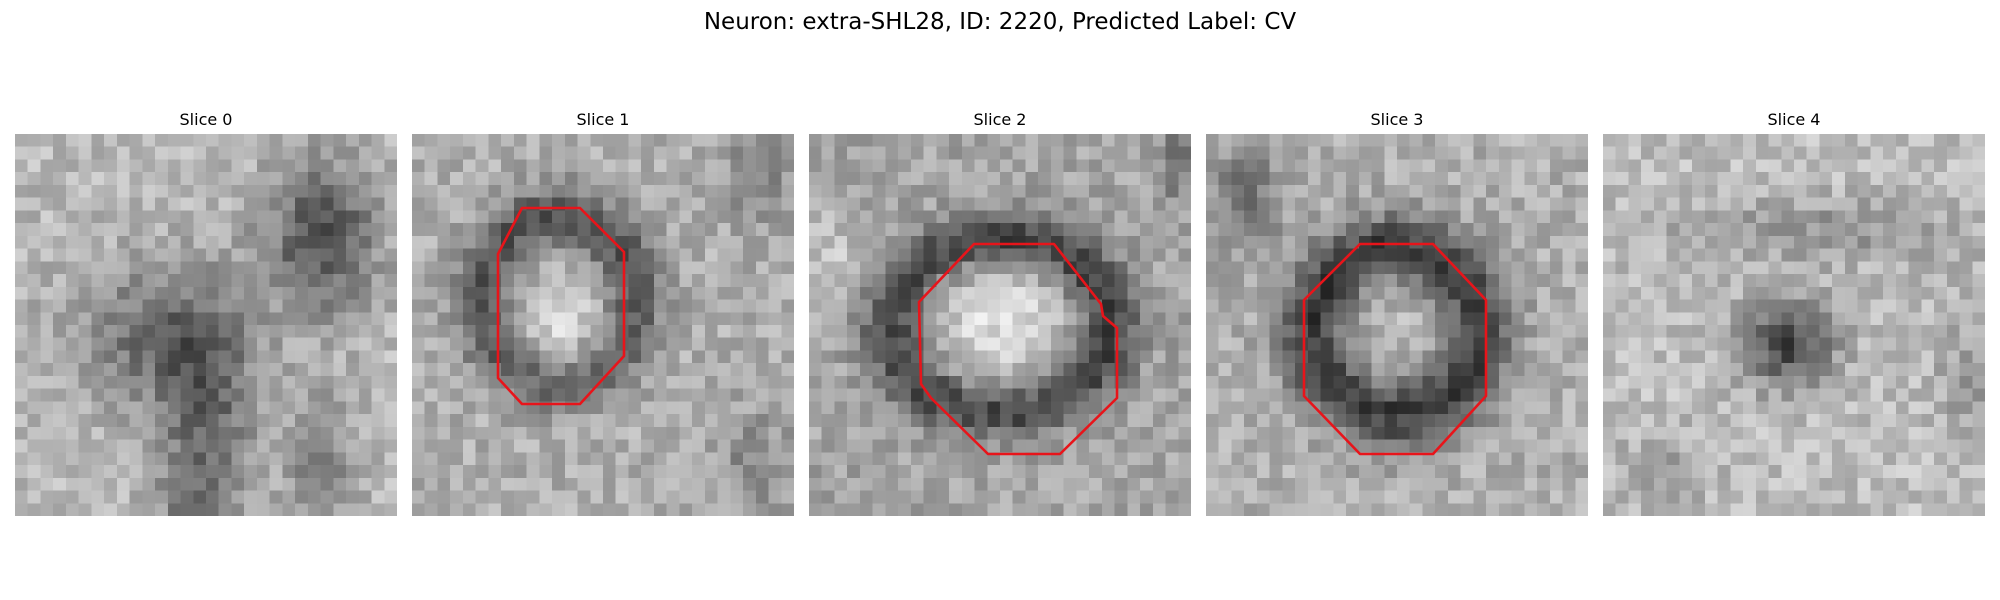  I want to click on slice-0-image-panel, so click(206, 325).